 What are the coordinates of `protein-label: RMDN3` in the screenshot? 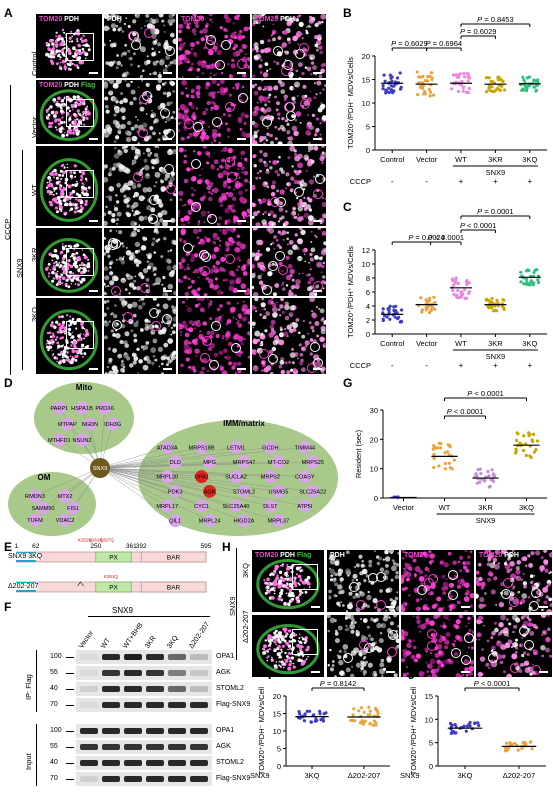 It's located at (35, 497).